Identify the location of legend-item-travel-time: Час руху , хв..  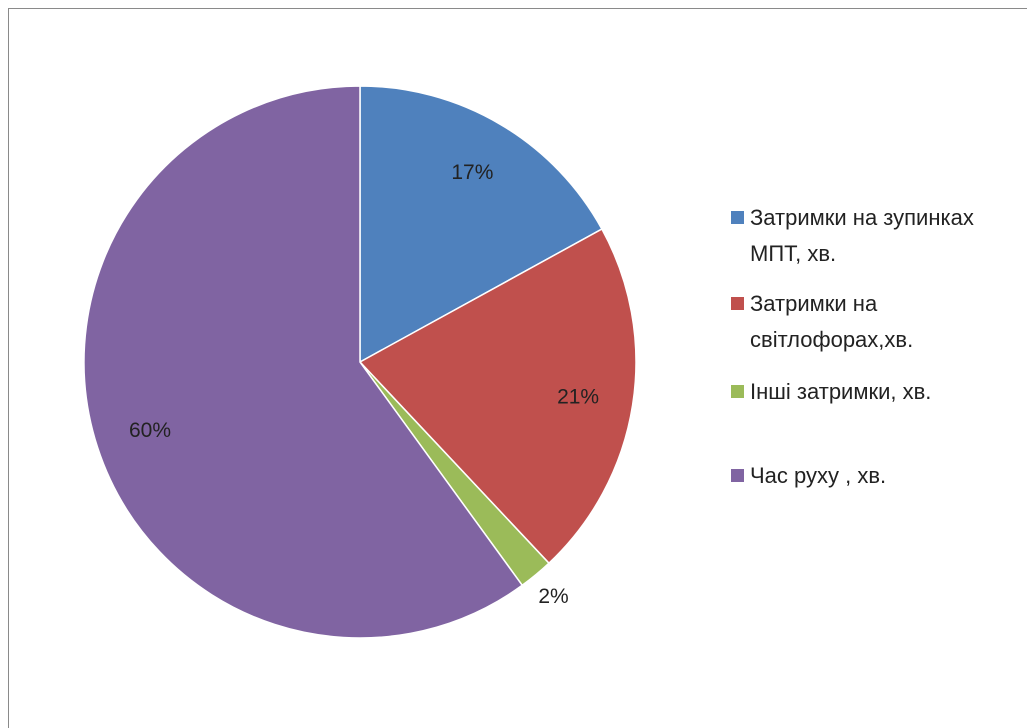
(876, 476).